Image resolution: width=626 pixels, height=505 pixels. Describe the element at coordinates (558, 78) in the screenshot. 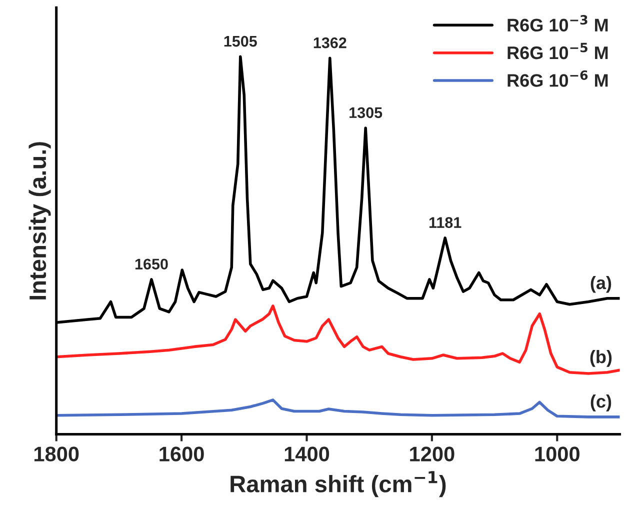

I see `legend-label: R6G 10$^{−6}$ M` at that location.